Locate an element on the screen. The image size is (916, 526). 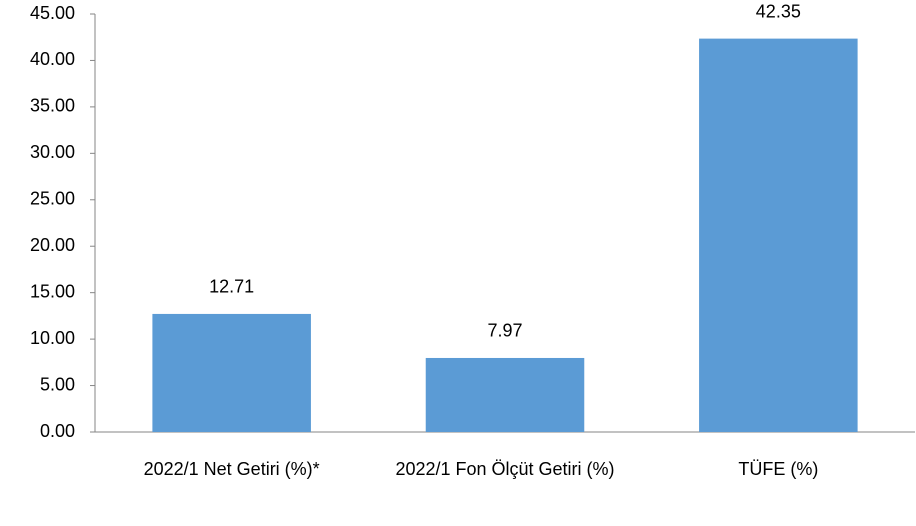
data-label: 12.71 is located at coordinates (231, 287).